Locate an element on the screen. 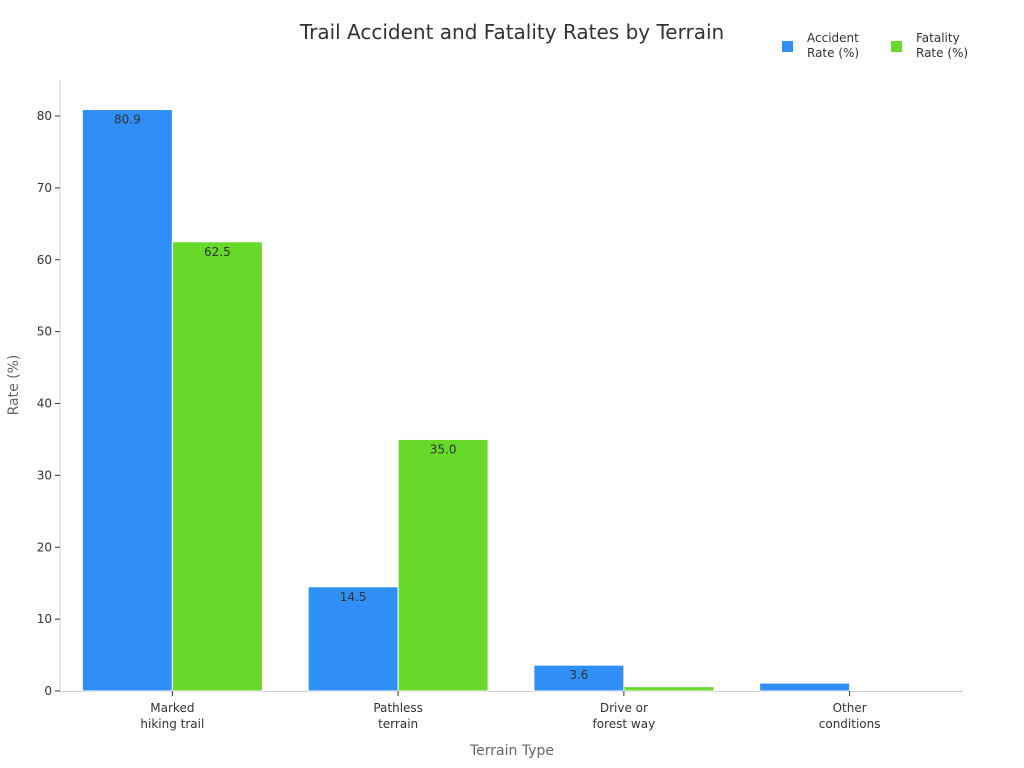 The width and height of the screenshot is (1024, 768). x-axis-title: Terrain Type is located at coordinates (511, 751).